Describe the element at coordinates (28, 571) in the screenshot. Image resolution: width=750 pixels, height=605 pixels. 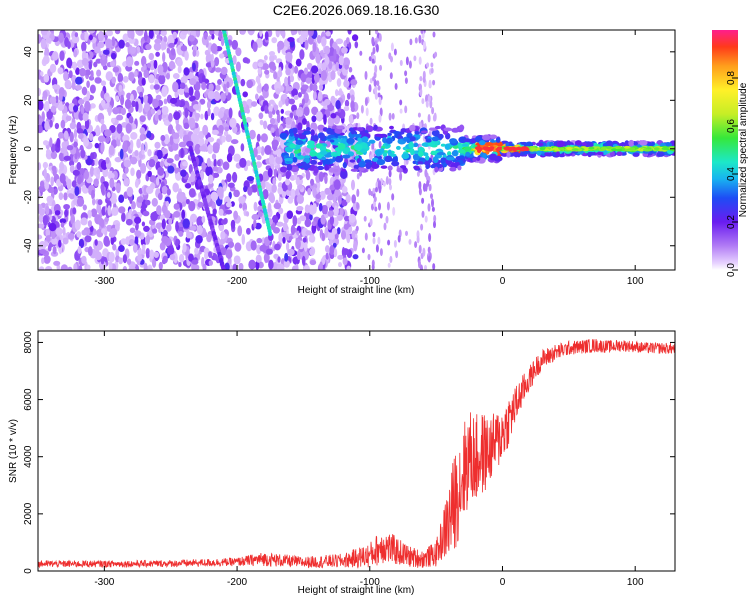
I see `snr-y-tick-label: 0` at that location.